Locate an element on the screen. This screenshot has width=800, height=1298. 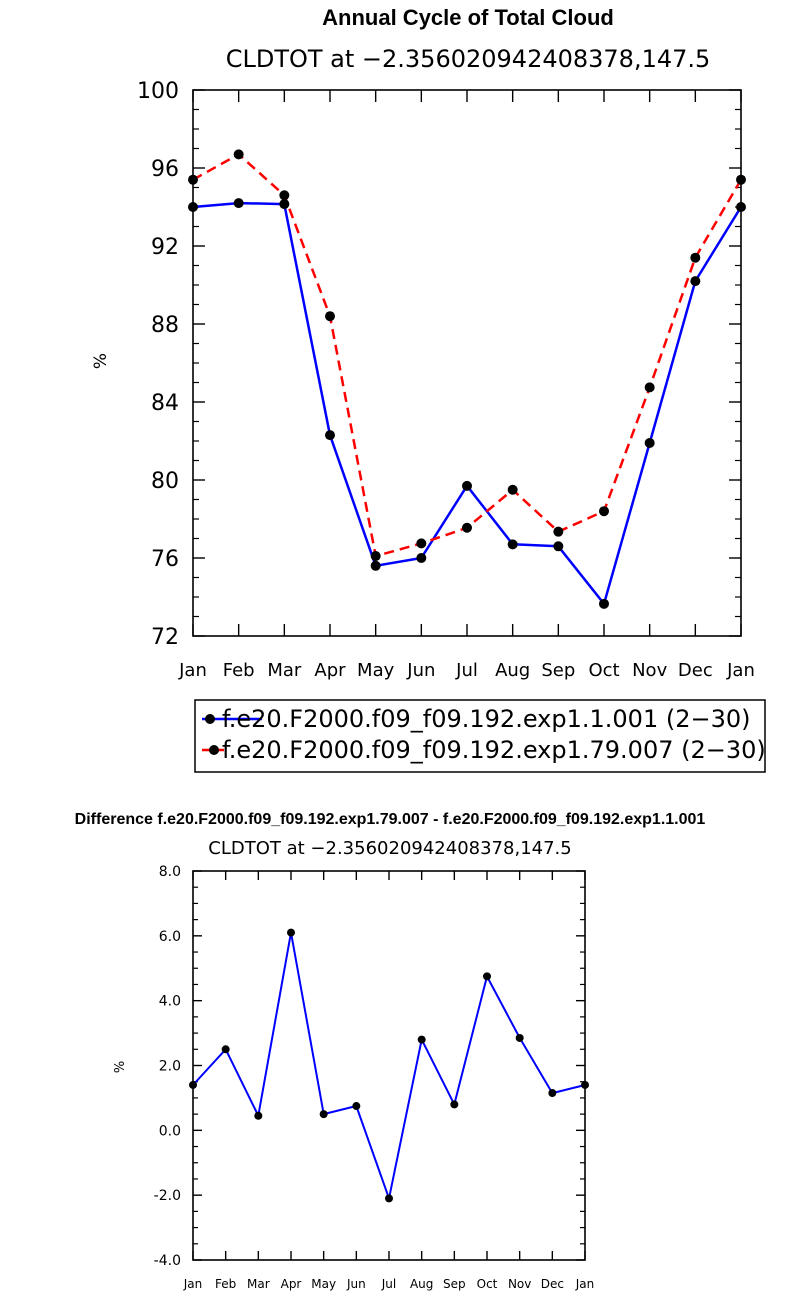
y-tick-label: 72 is located at coordinates (165, 637).